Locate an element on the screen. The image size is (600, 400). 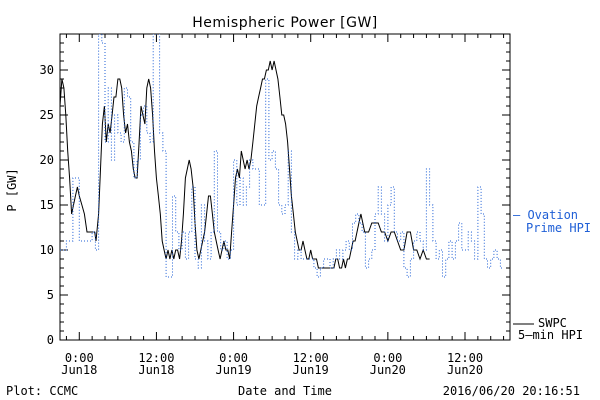
footer-left: Plot: CCMC is located at coordinates (42, 391).